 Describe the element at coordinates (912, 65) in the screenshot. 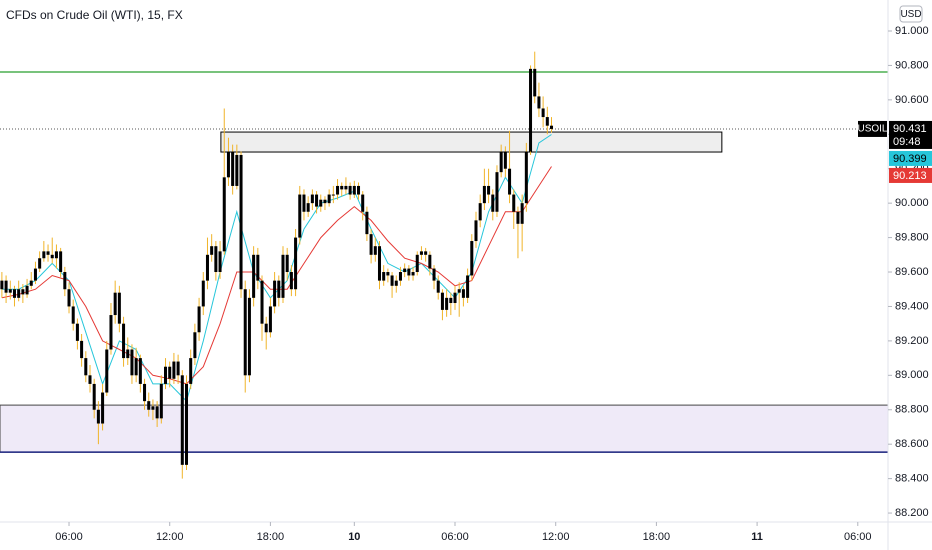

I see `y-tick-label: 90.800` at that location.